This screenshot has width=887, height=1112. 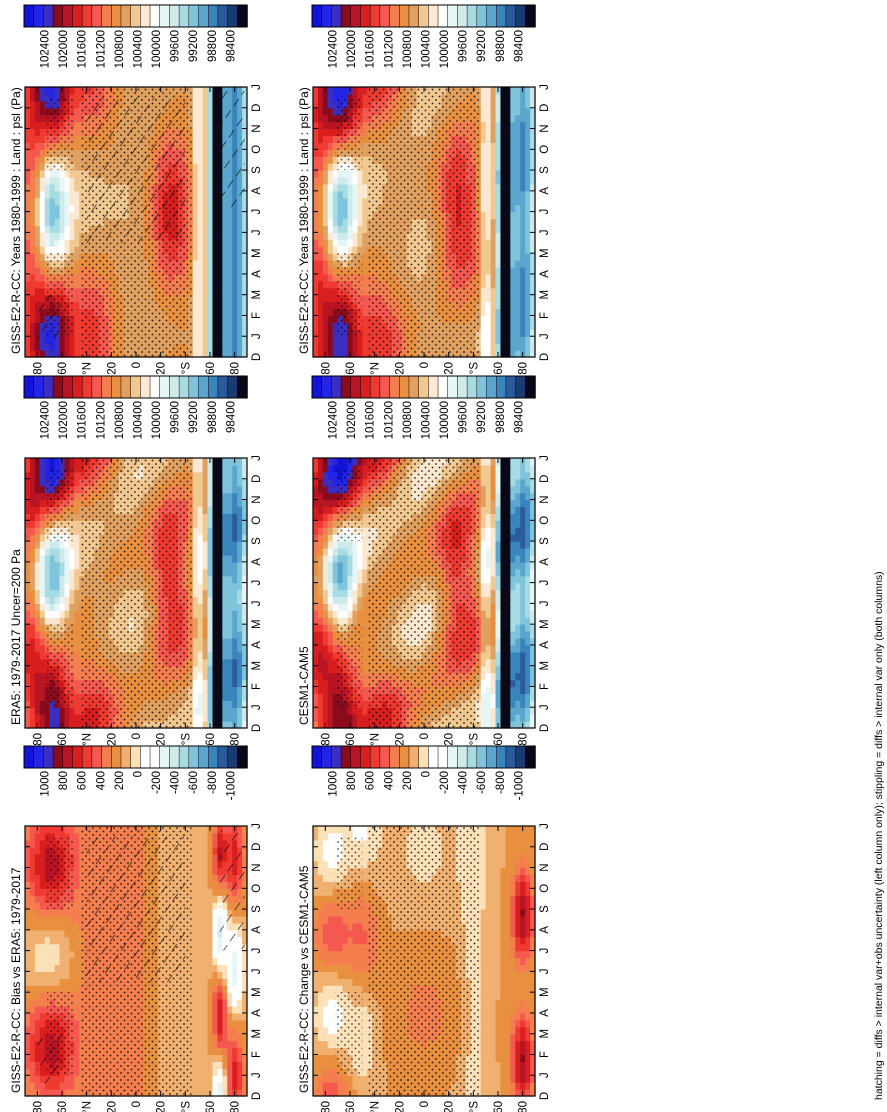 I want to click on month-tick-label: A, so click(x=257, y=274).